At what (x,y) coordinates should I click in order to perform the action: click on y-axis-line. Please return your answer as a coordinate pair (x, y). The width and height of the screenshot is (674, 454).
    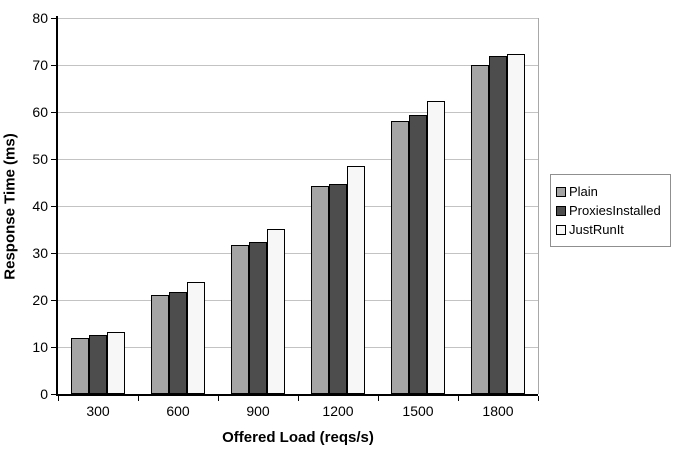
    Looking at the image, I should click on (57, 205).